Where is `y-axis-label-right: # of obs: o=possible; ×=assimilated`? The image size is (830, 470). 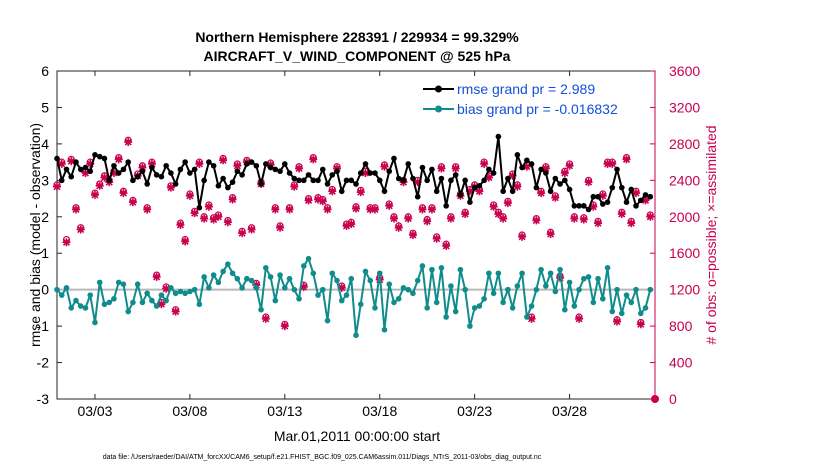
y-axis-label-right: # of obs: o=possible; ×=assimilated is located at coordinates (711, 234).